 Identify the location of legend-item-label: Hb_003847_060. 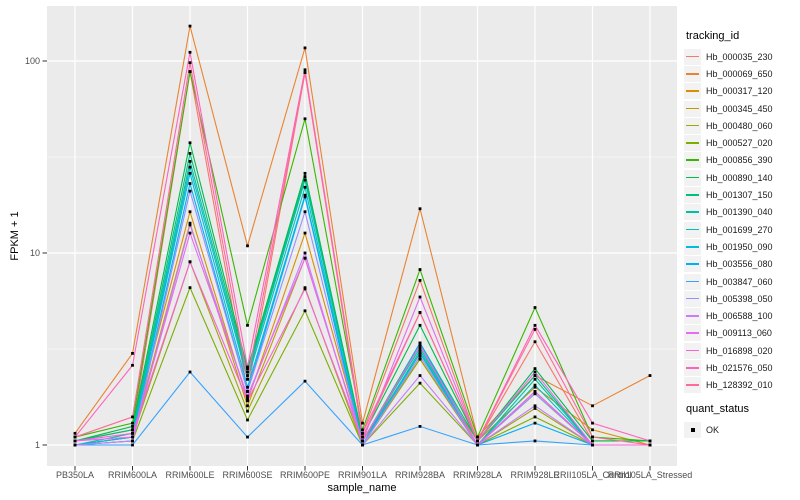
(739, 281).